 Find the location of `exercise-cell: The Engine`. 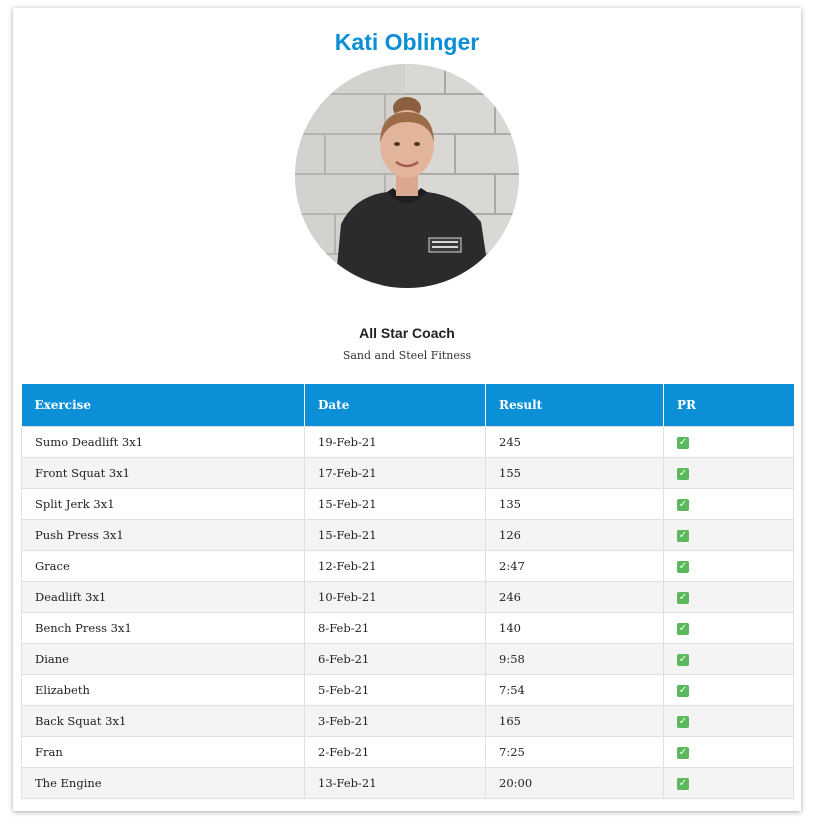

exercise-cell: The Engine is located at coordinates (163, 782).